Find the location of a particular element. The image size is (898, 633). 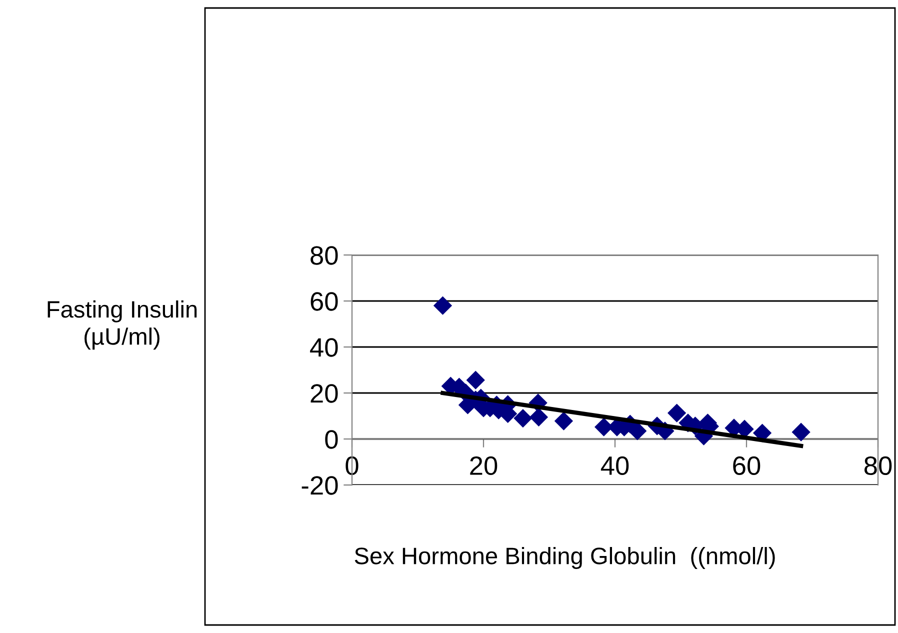

y-axis-title: Fasting Insulin (µU/ml) is located at coordinates (122, 325).